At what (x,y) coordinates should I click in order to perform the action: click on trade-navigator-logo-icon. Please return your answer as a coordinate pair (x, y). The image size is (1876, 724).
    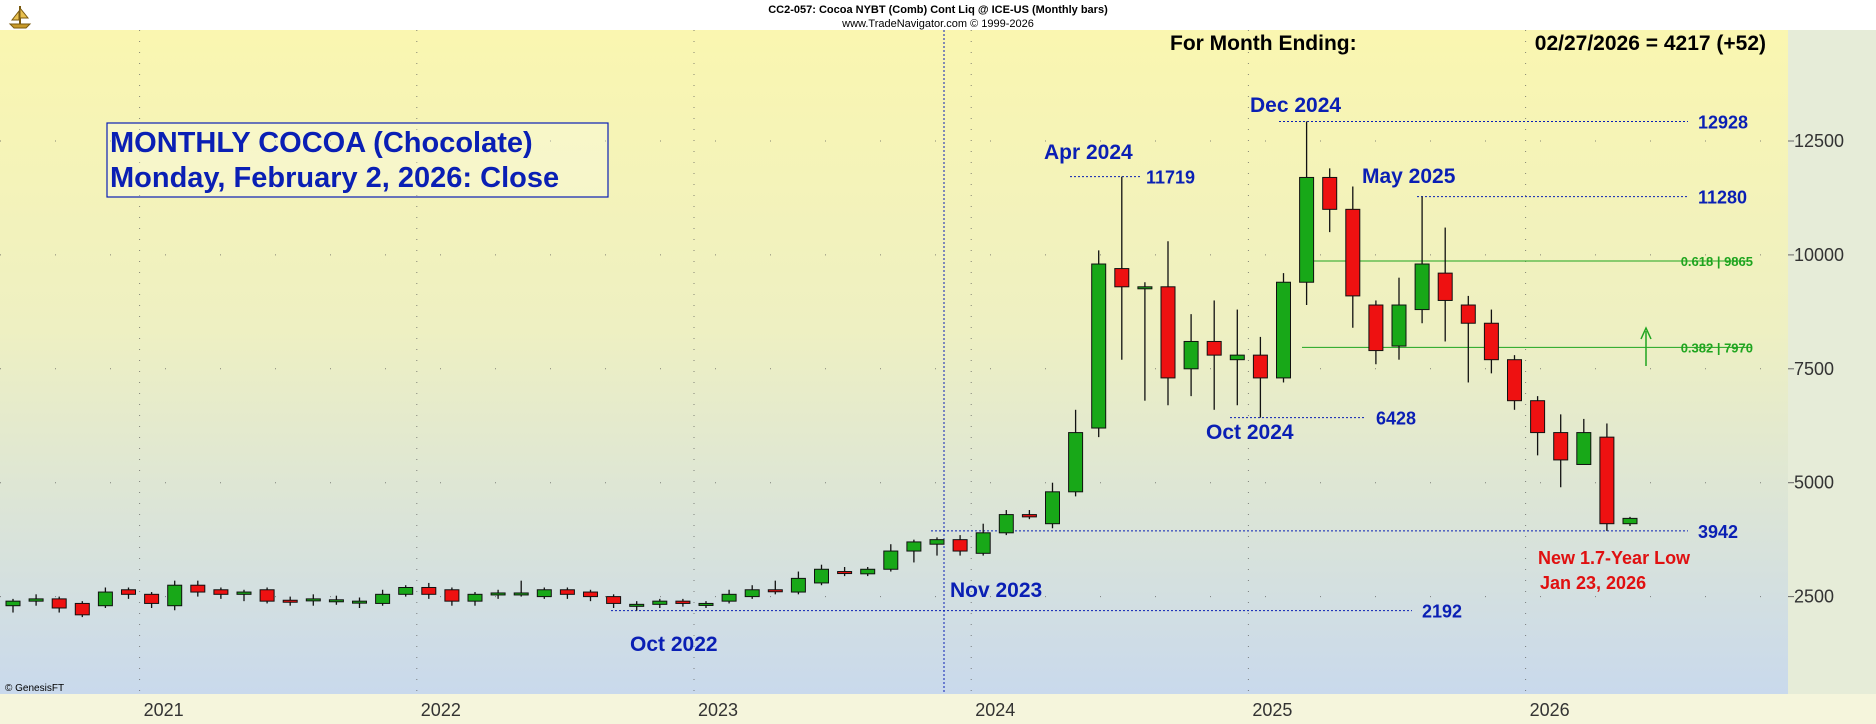
    Looking at the image, I should click on (20, 17).